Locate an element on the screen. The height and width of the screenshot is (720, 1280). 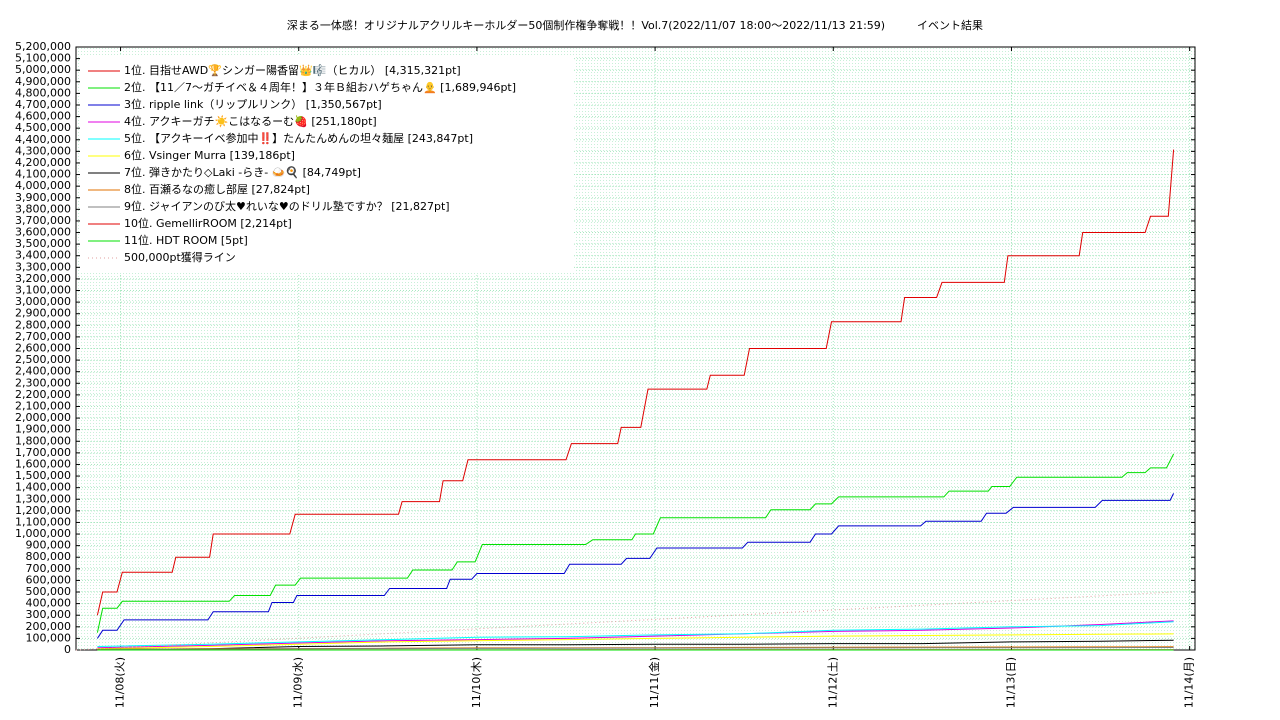
y-tick-label: 3,600,000 is located at coordinates (43, 232).